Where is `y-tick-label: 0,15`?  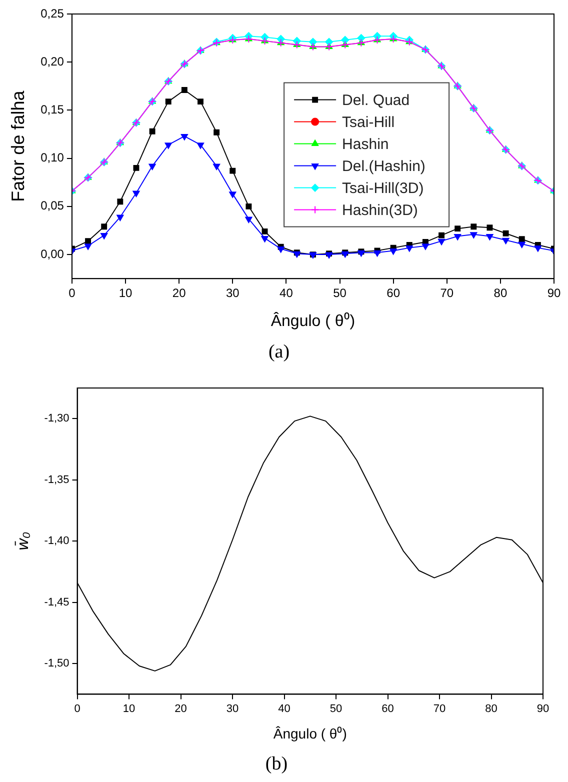
y-tick-label: 0,15 is located at coordinates (52, 109).